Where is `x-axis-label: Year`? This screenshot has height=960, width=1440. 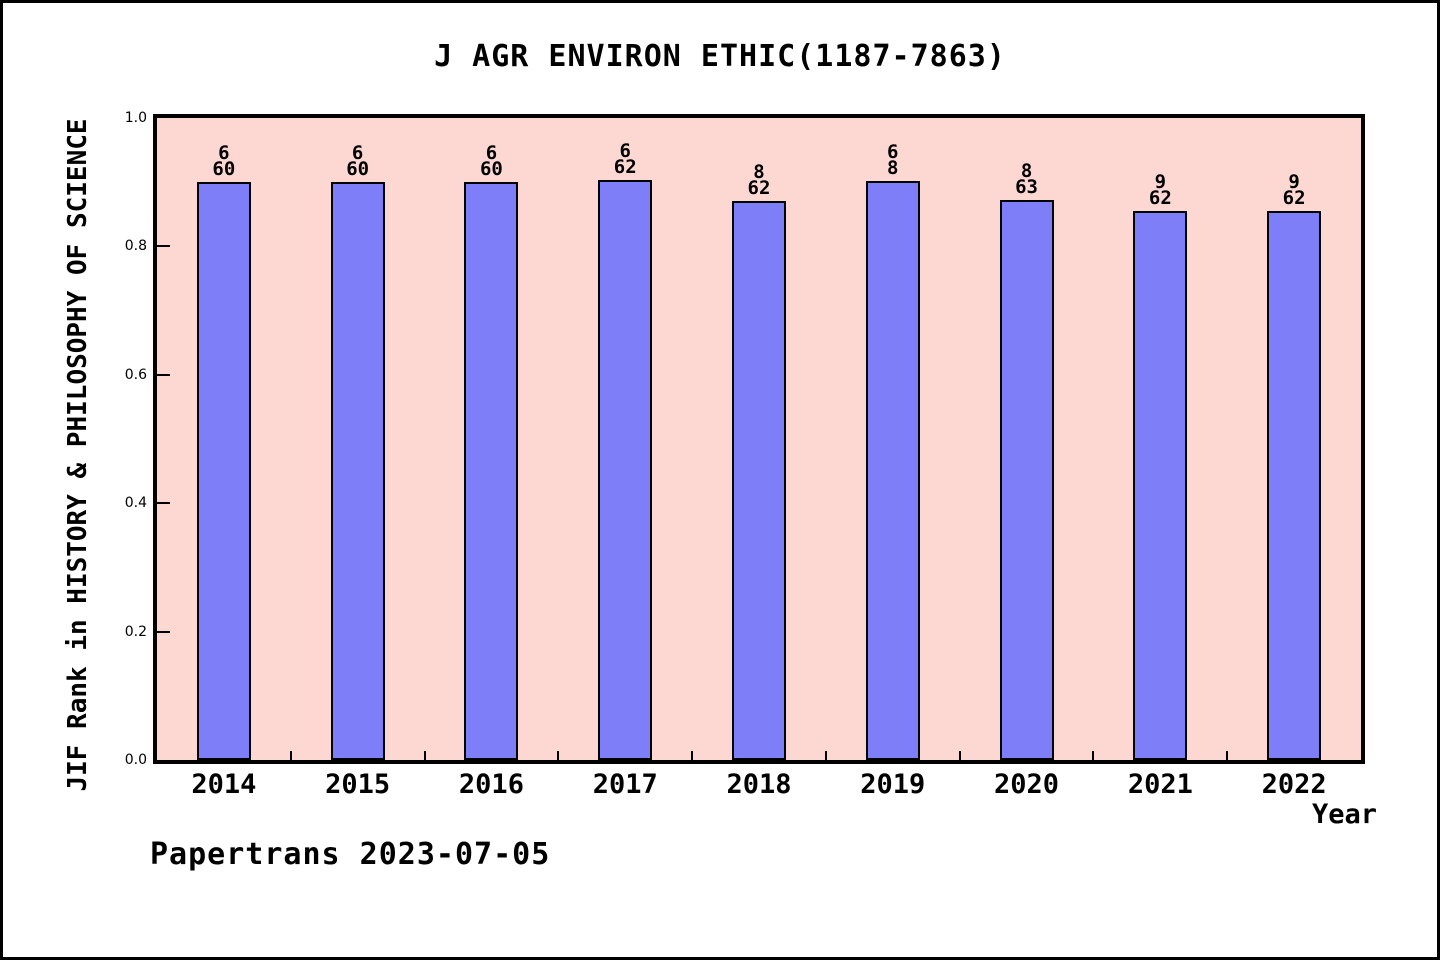 x-axis-label: Year is located at coordinates (1344, 814).